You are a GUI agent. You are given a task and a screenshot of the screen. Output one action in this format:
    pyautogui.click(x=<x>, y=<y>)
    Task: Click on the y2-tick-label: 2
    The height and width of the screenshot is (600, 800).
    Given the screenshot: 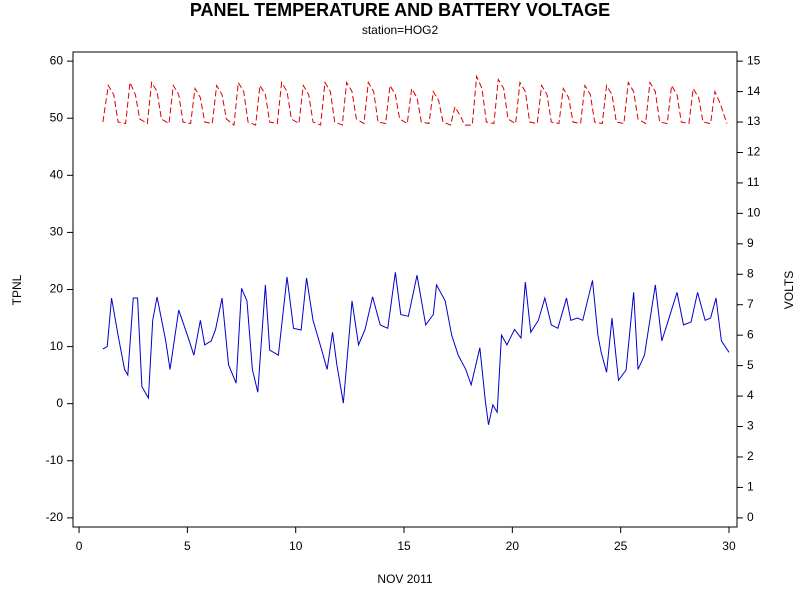 What is the action you would take?
    pyautogui.click(x=750, y=456)
    